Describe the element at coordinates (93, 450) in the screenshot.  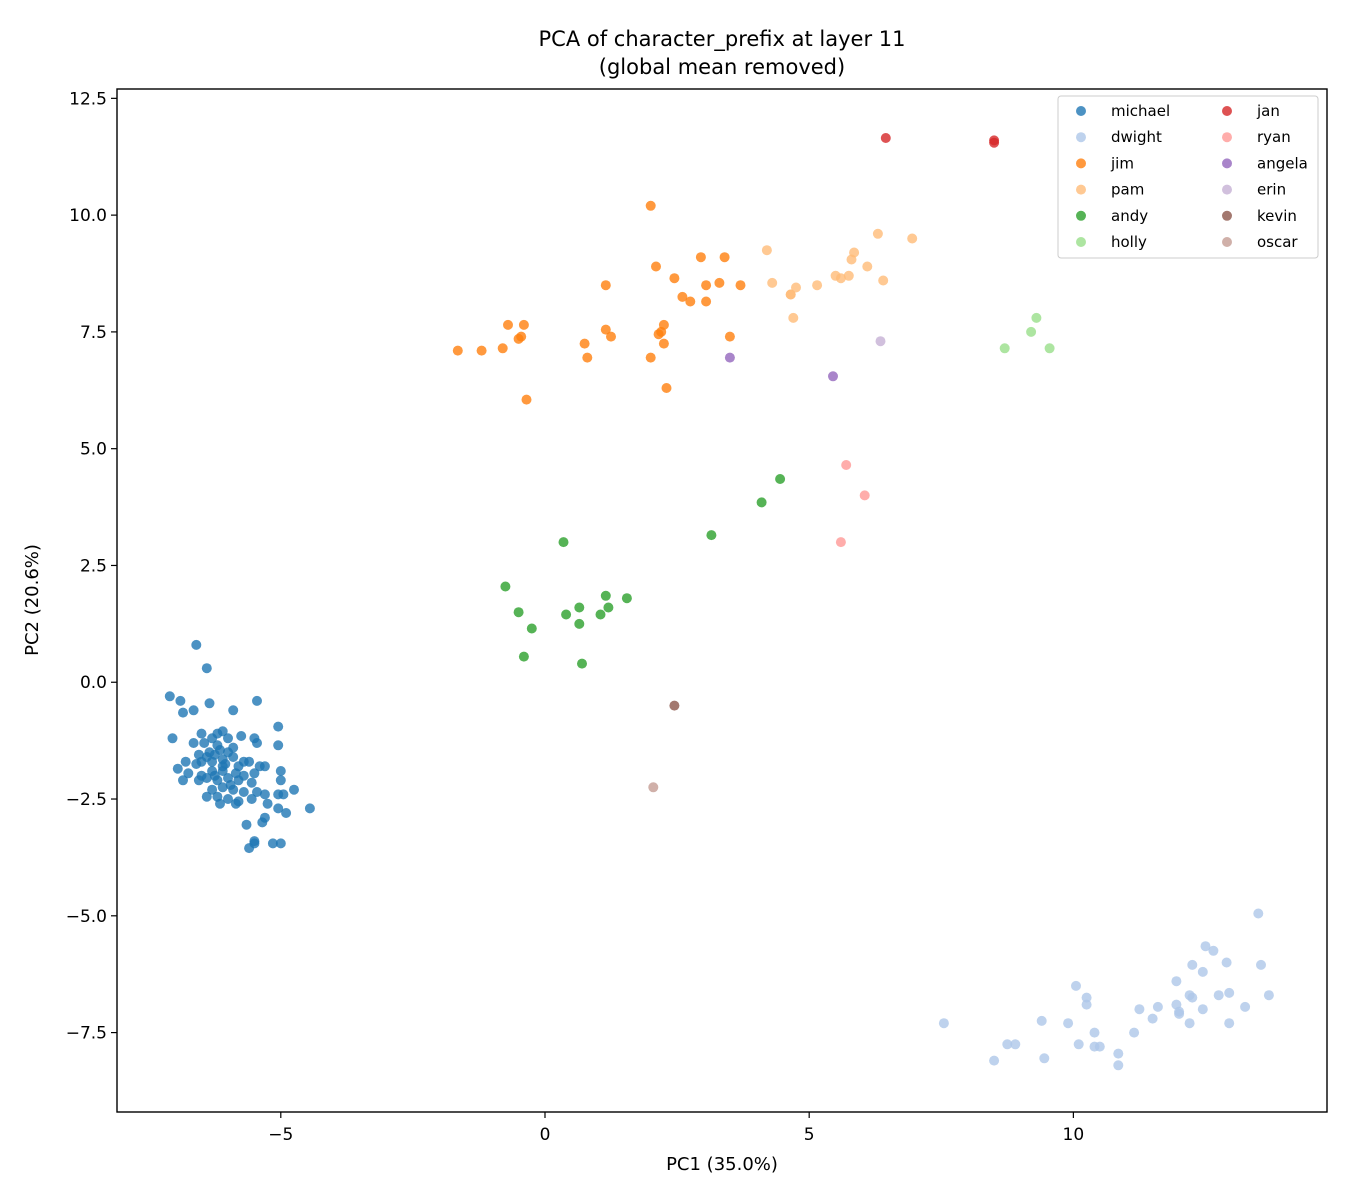
I see `y-tick-label: 5.0` at that location.